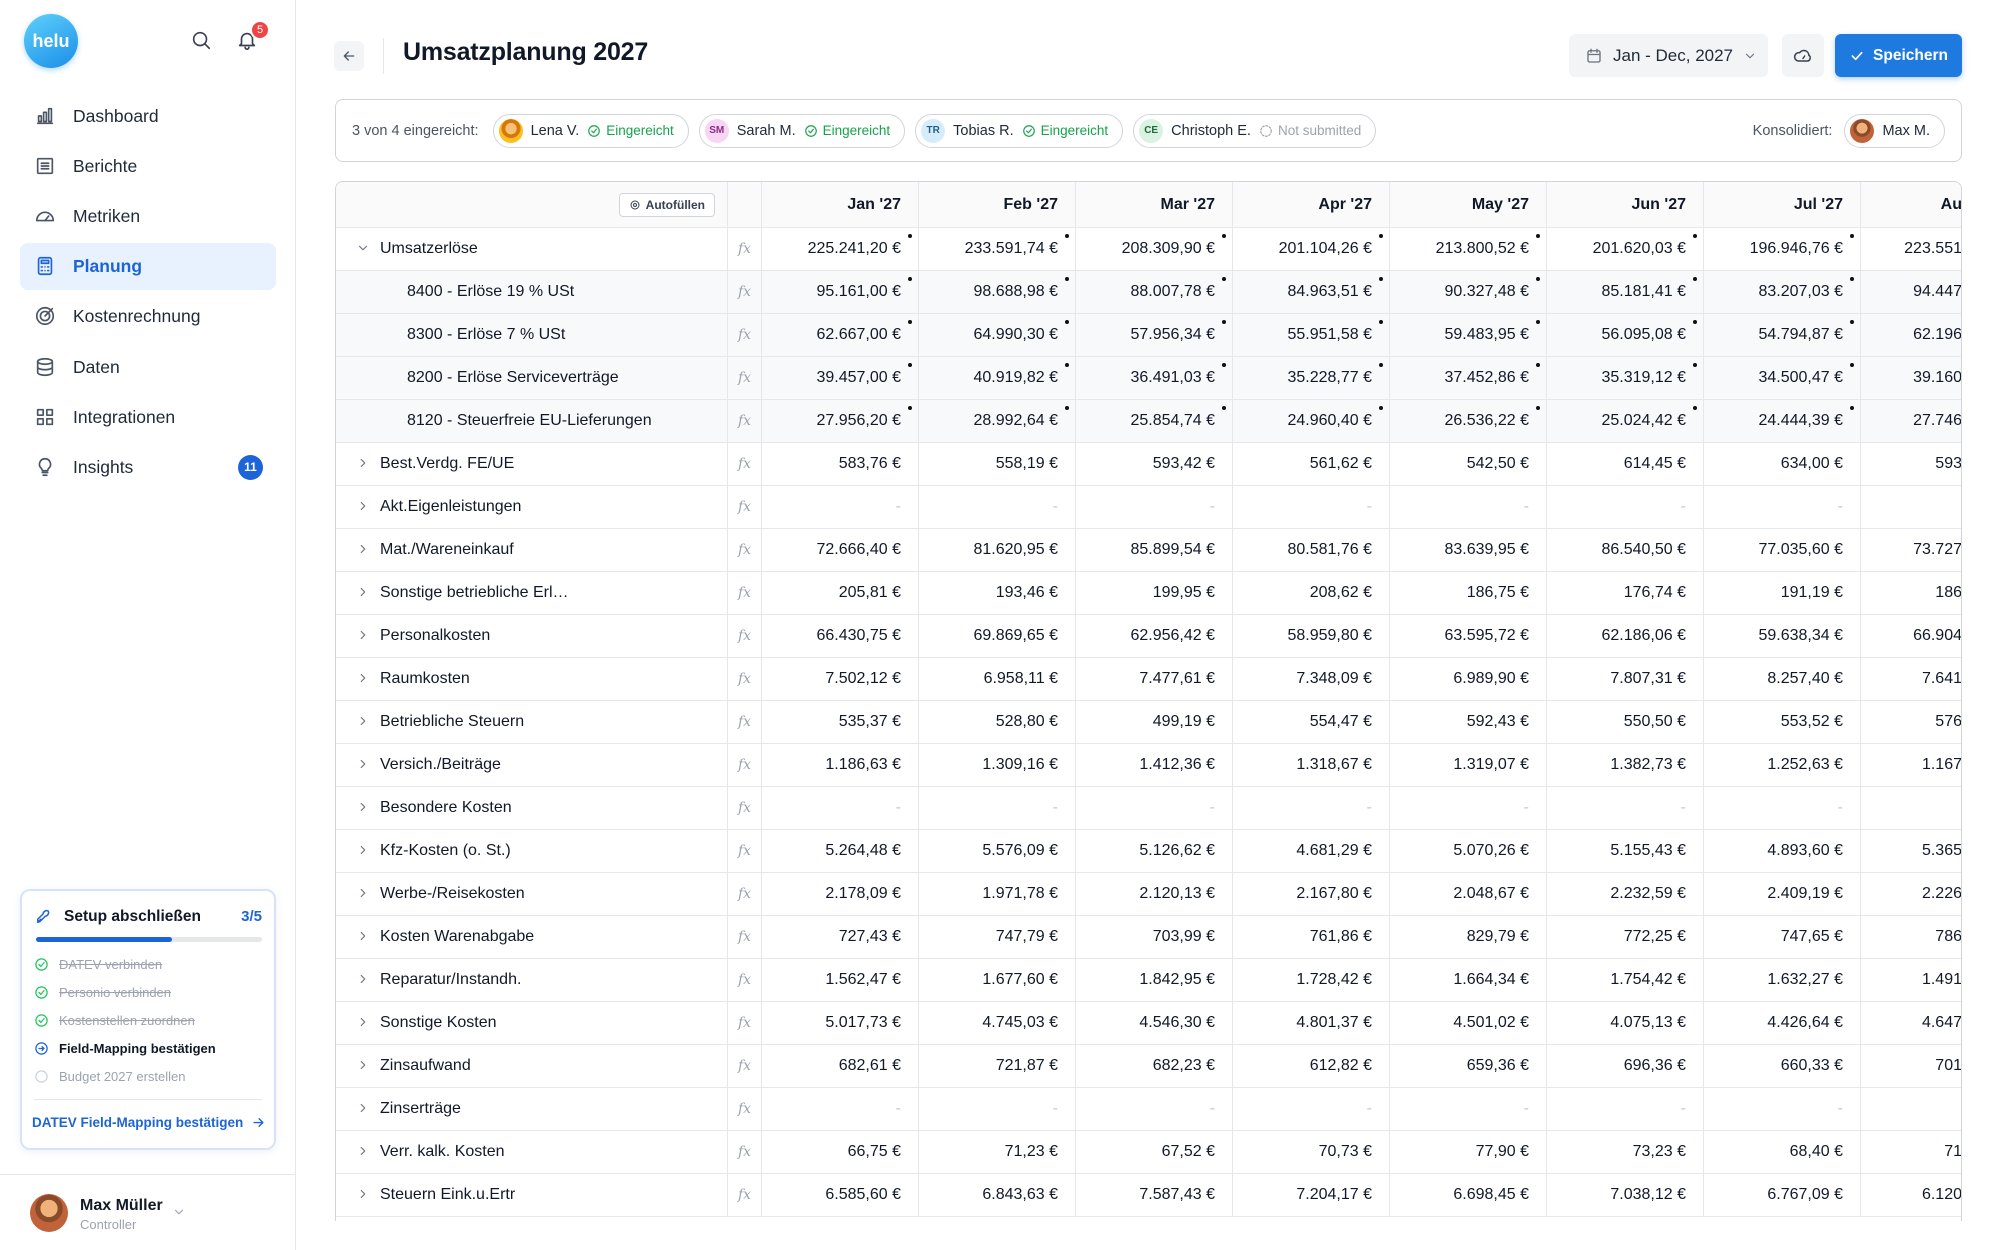 This screenshot has width=2000, height=1250. I want to click on user-menu: Max Müller Controller, so click(147, 1212).